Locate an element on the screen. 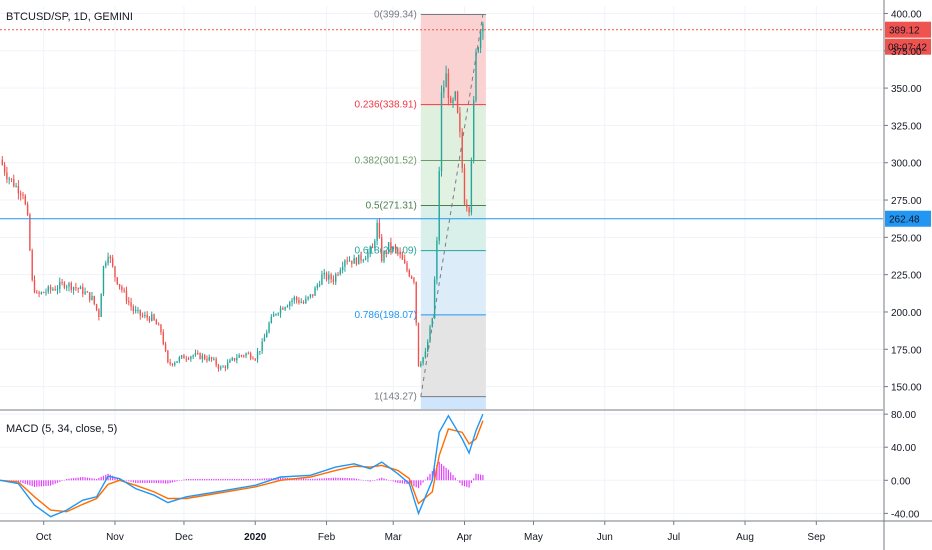 This screenshot has width=932, height=550. price-badge-label: 262.48 is located at coordinates (904, 220).